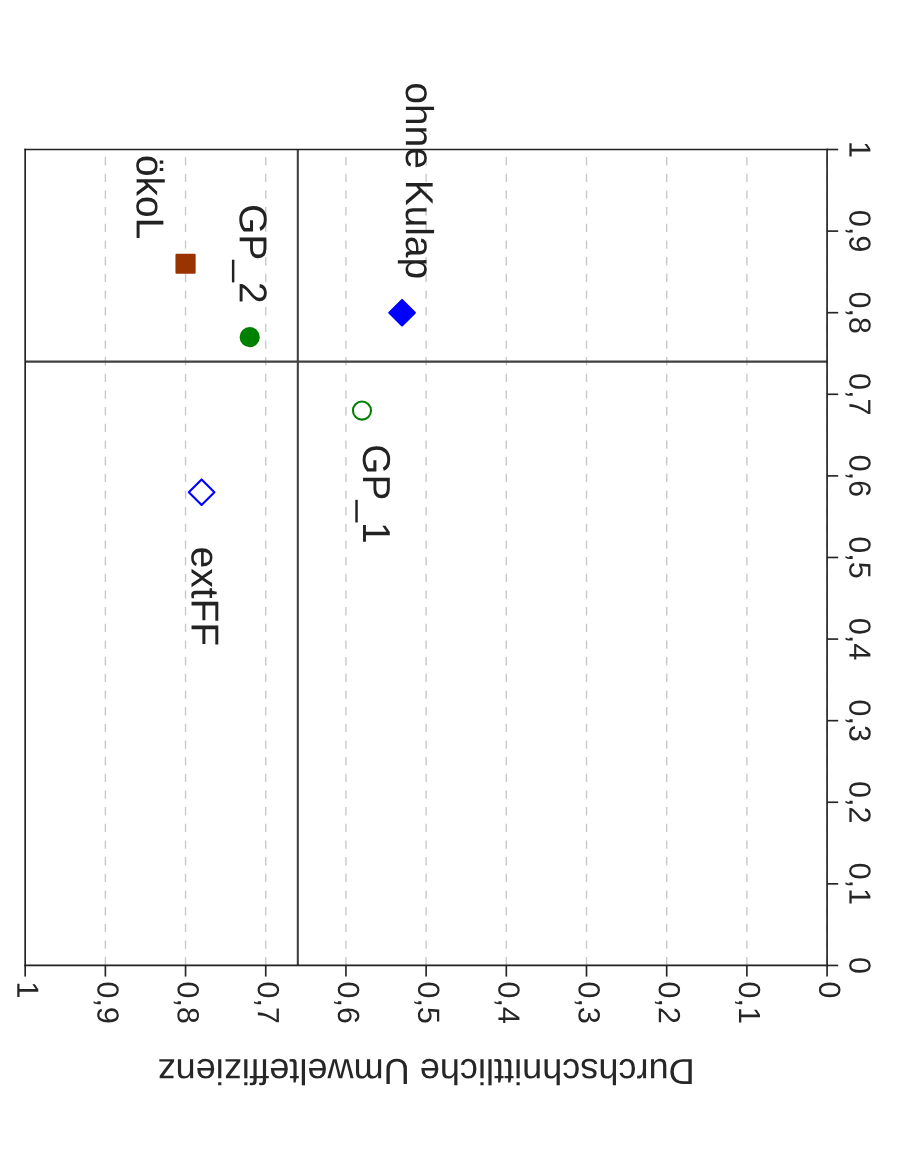 Image resolution: width=899 pixels, height=1159 pixels. What do you see at coordinates (858, 475) in the screenshot?
I see `y-tick-label: 0,6` at bounding box center [858, 475].